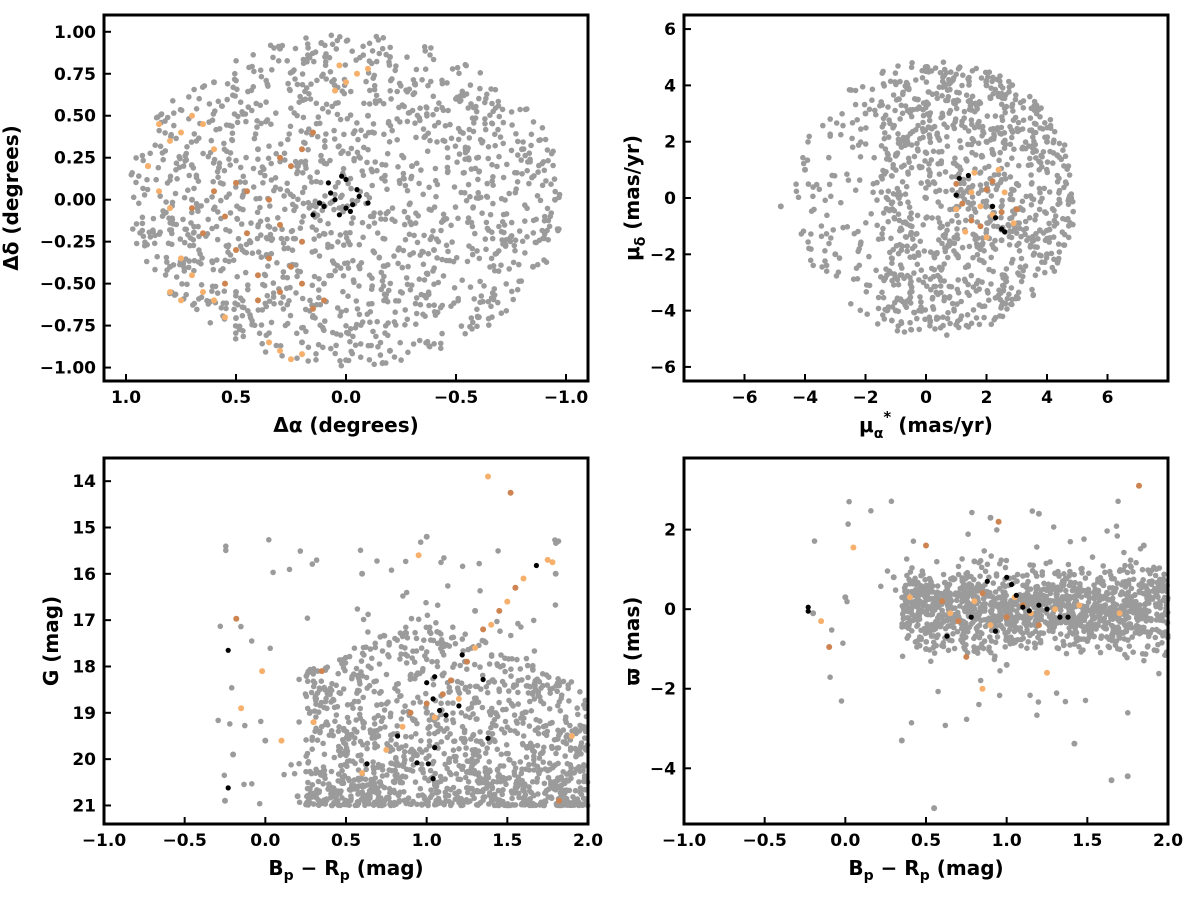 The image size is (1200, 900). Describe the element at coordinates (214, 300) in the screenshot. I see `sky-point-group_light_orange` at that location.